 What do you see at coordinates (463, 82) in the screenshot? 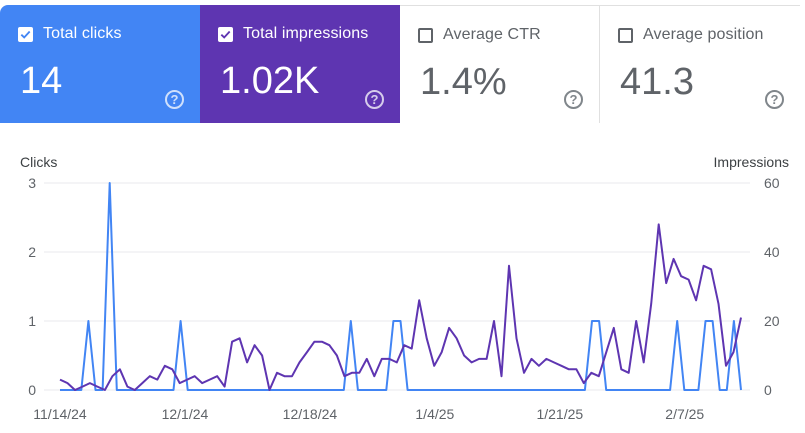
I see `metric-value: 1.4%` at bounding box center [463, 82].